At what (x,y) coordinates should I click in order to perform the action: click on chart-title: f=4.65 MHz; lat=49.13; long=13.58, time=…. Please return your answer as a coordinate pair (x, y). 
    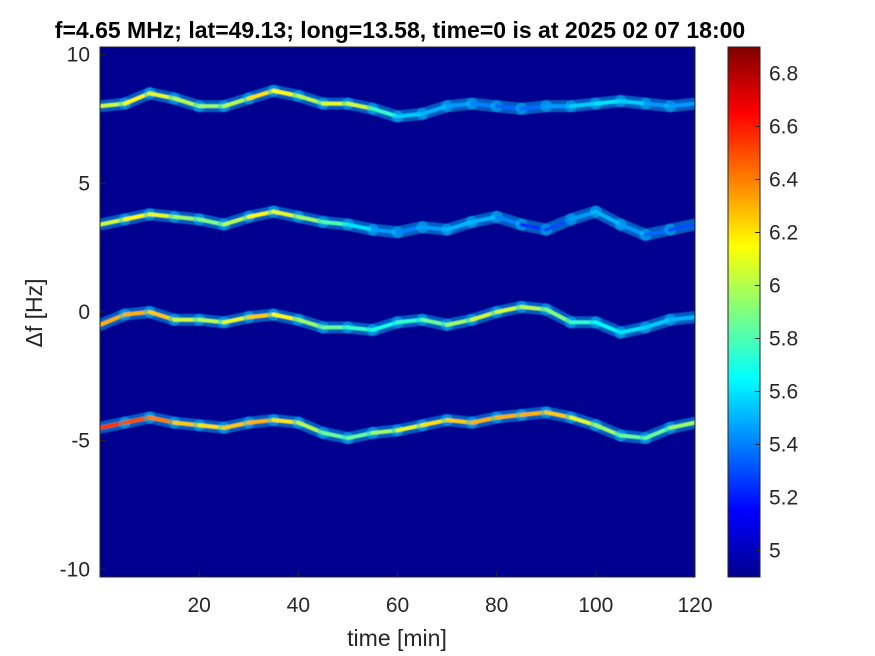
    Looking at the image, I should click on (400, 30).